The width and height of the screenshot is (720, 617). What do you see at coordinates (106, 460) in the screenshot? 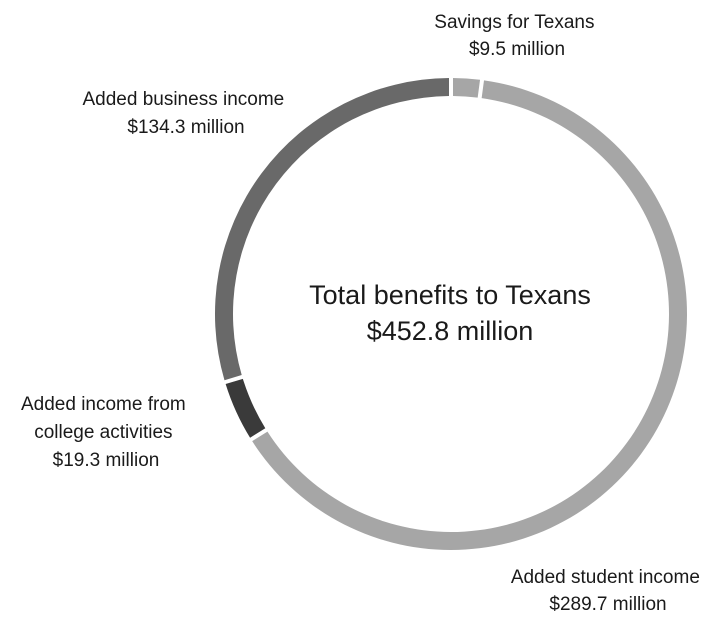
I see `label-college-value: $19.3 million` at bounding box center [106, 460].